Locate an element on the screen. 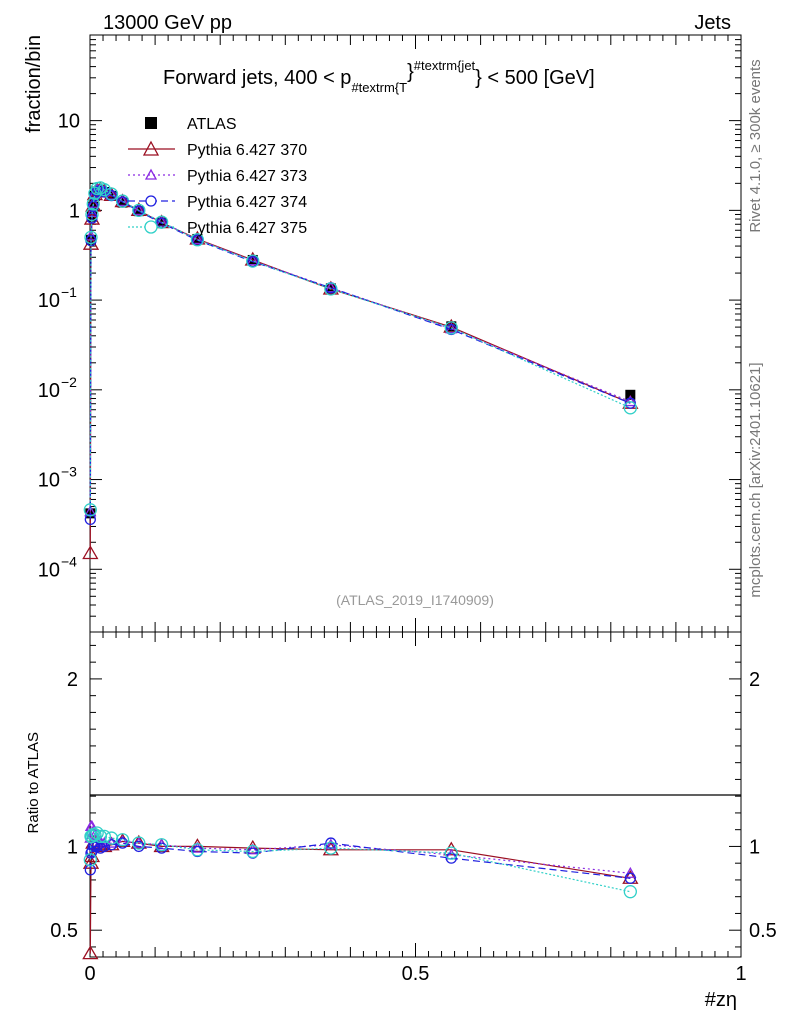 Image resolution: width=786 pixels, height=1024 pixels. main-point-p373 is located at coordinates (630, 401).